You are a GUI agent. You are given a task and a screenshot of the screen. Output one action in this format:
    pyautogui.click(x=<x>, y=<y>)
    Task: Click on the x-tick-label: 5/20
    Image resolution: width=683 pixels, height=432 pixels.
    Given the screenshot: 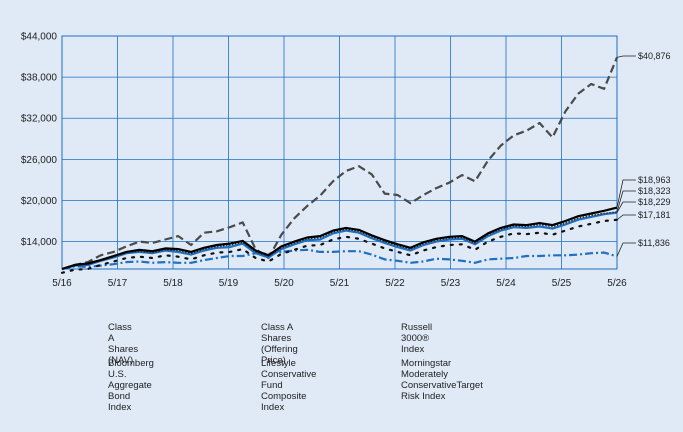 What is the action you would take?
    pyautogui.click(x=284, y=283)
    